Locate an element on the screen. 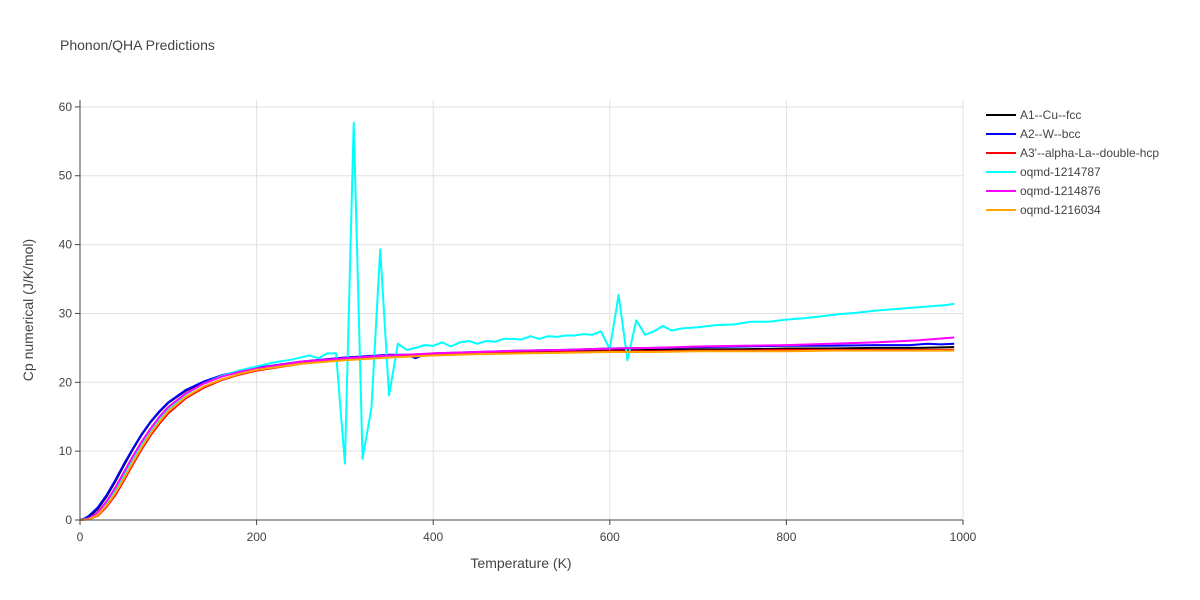 This screenshot has width=1200, height=600. legend-label: A3'--alpha-La--double-hcp is located at coordinates (1089, 153).